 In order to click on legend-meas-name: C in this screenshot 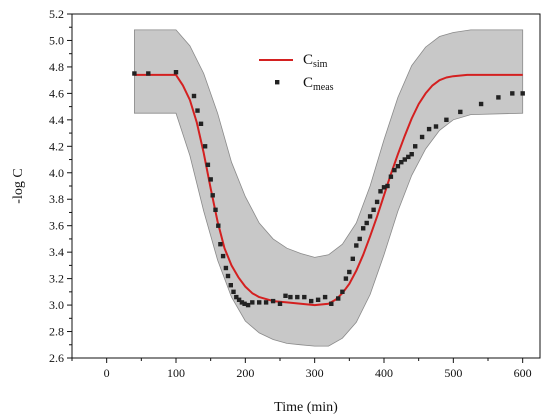, I will do `click(308, 83)`.